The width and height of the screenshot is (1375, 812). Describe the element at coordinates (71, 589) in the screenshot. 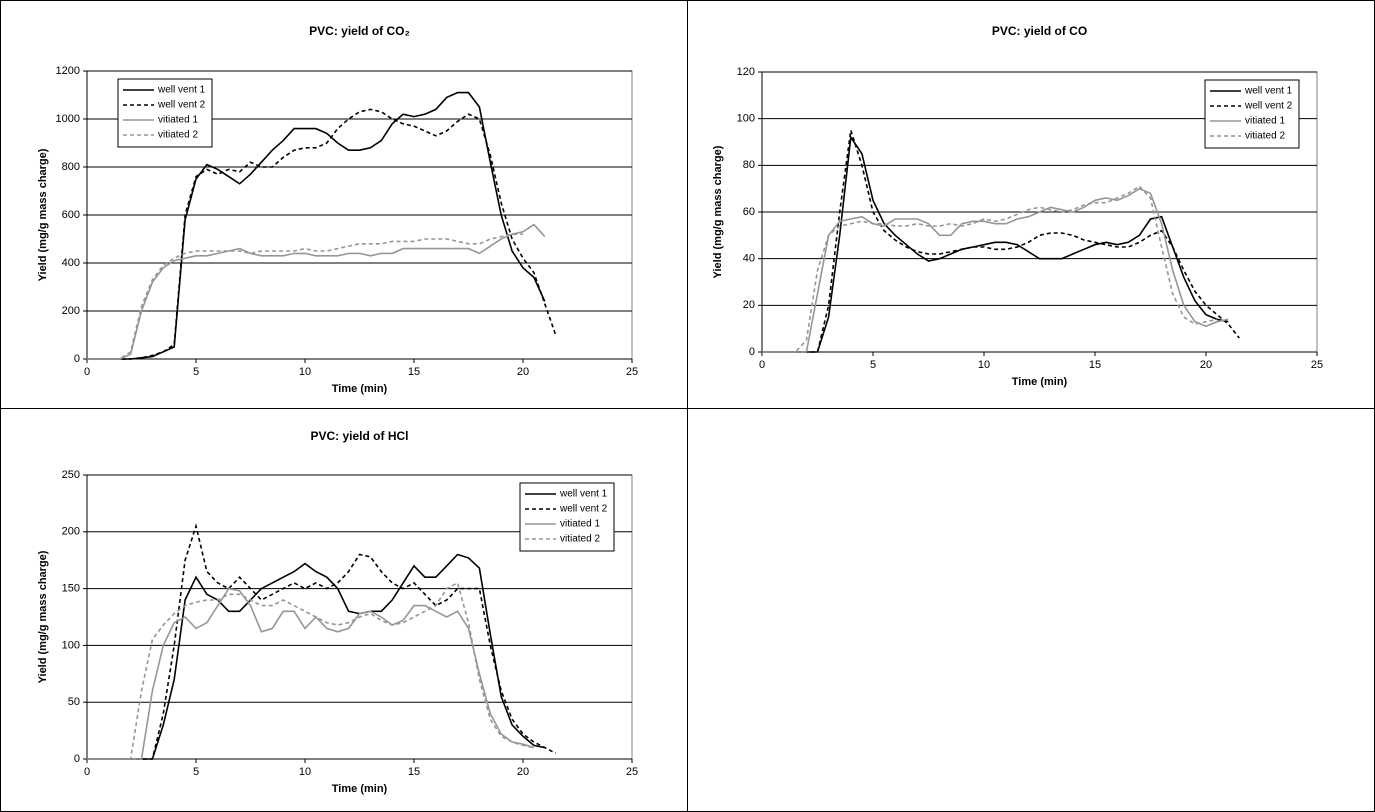

I see `y-tick-label: 150` at that location.